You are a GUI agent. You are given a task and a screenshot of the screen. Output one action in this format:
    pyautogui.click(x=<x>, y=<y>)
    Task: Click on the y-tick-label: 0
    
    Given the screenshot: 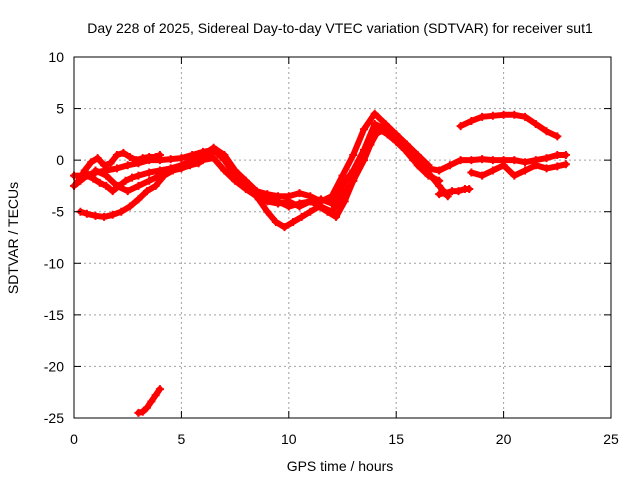 What is the action you would take?
    pyautogui.click(x=60, y=160)
    